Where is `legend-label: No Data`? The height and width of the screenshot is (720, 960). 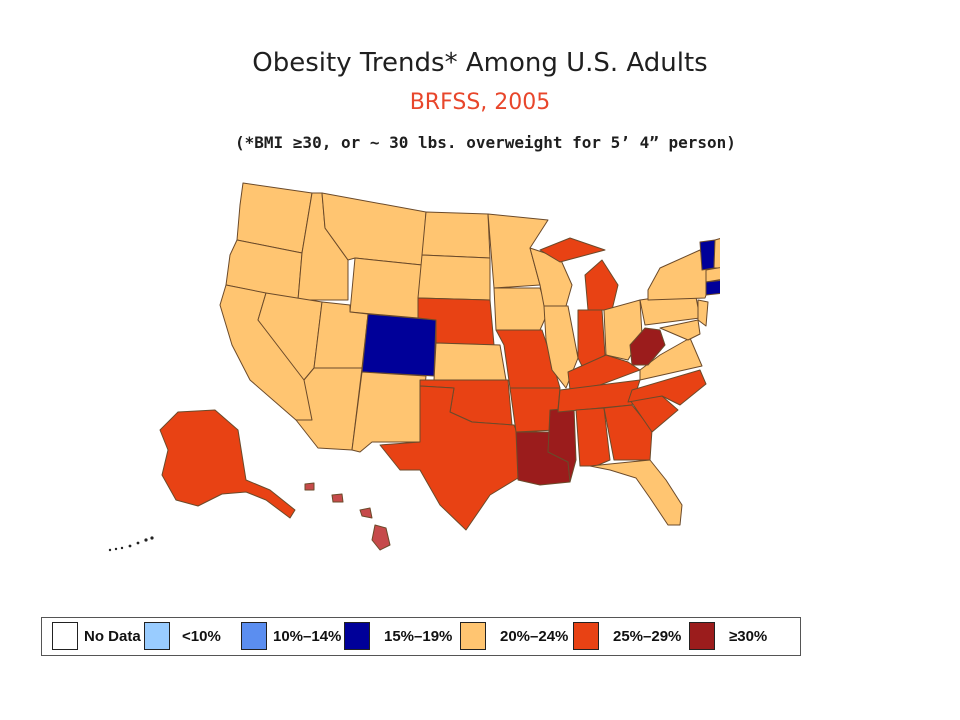
legend-label: No Data is located at coordinates (112, 636).